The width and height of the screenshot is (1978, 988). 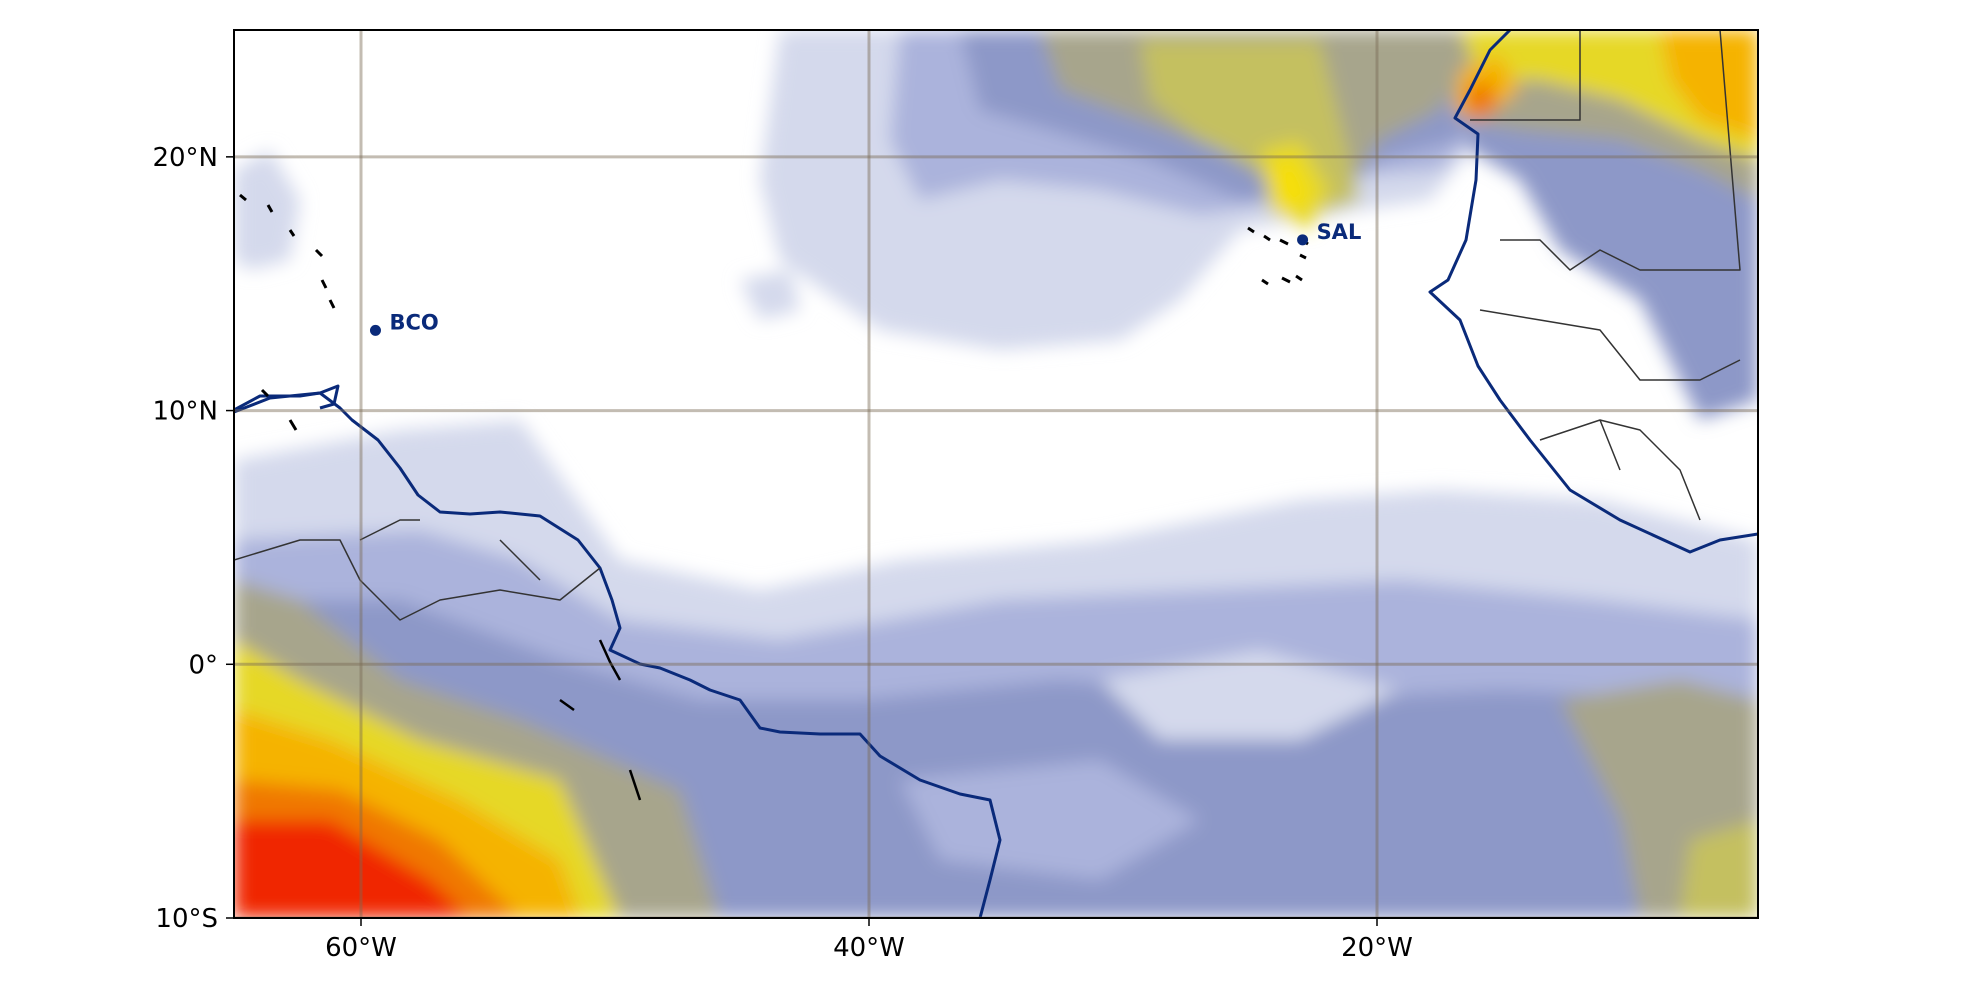 What do you see at coordinates (1709, 85) in the screenshot?
I see `field-africa-orange` at bounding box center [1709, 85].